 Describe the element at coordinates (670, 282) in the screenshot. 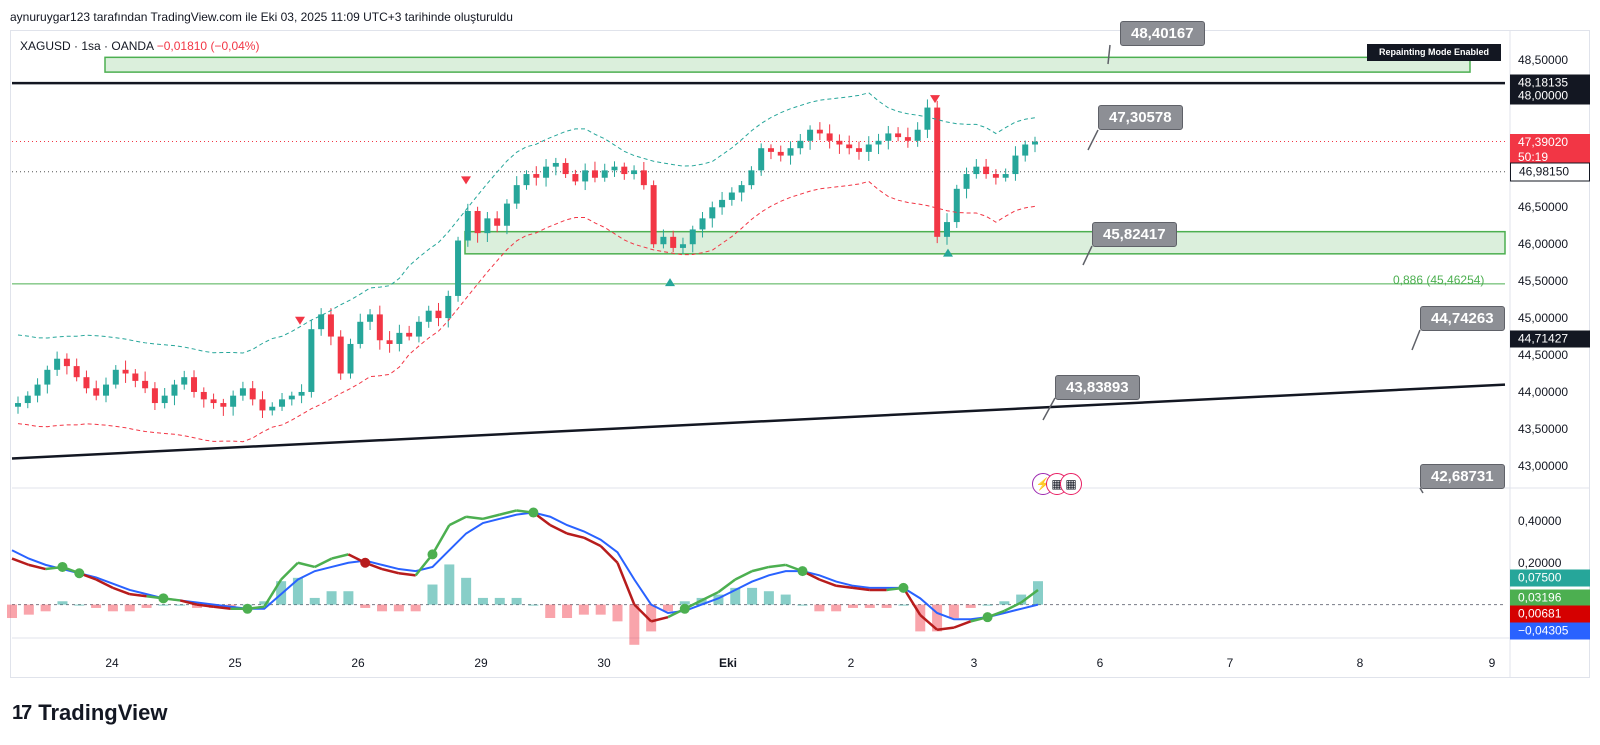

I see `buy-signal-marker` at that location.